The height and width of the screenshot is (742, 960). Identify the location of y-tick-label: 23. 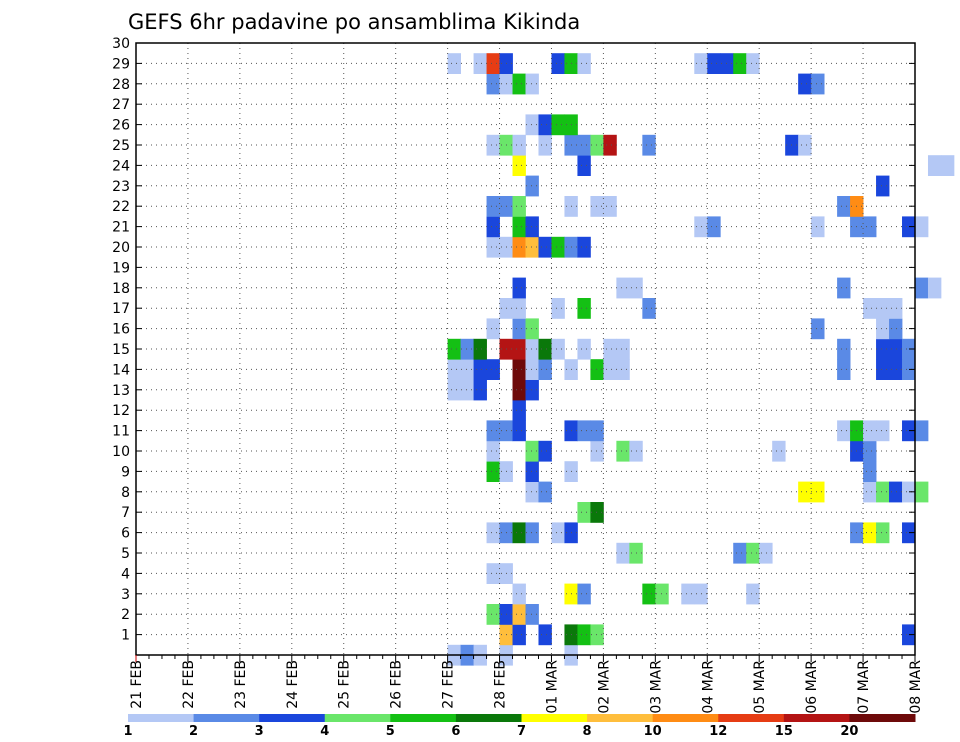
(121, 187).